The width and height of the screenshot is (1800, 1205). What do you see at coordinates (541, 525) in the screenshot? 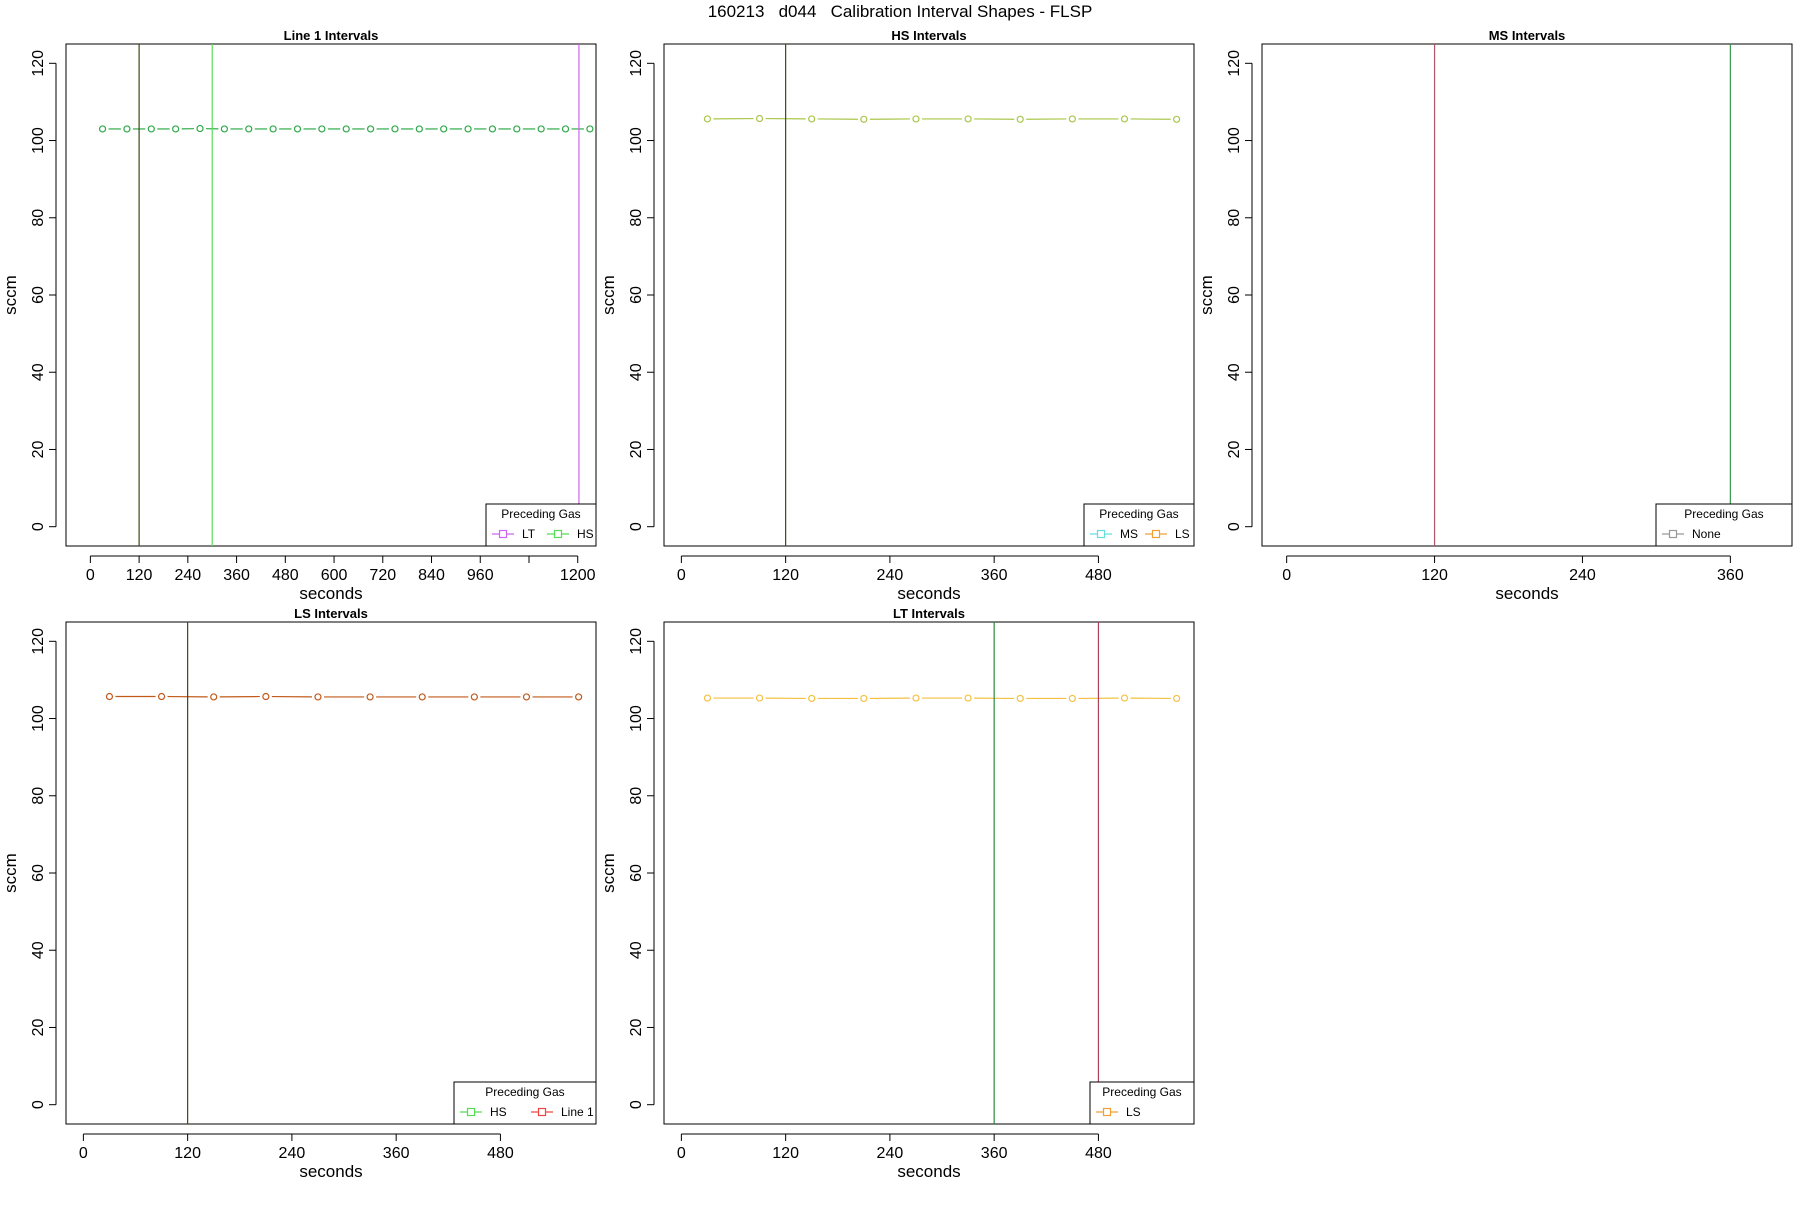
I see `legend: Preceding Gas LT HS` at bounding box center [541, 525].